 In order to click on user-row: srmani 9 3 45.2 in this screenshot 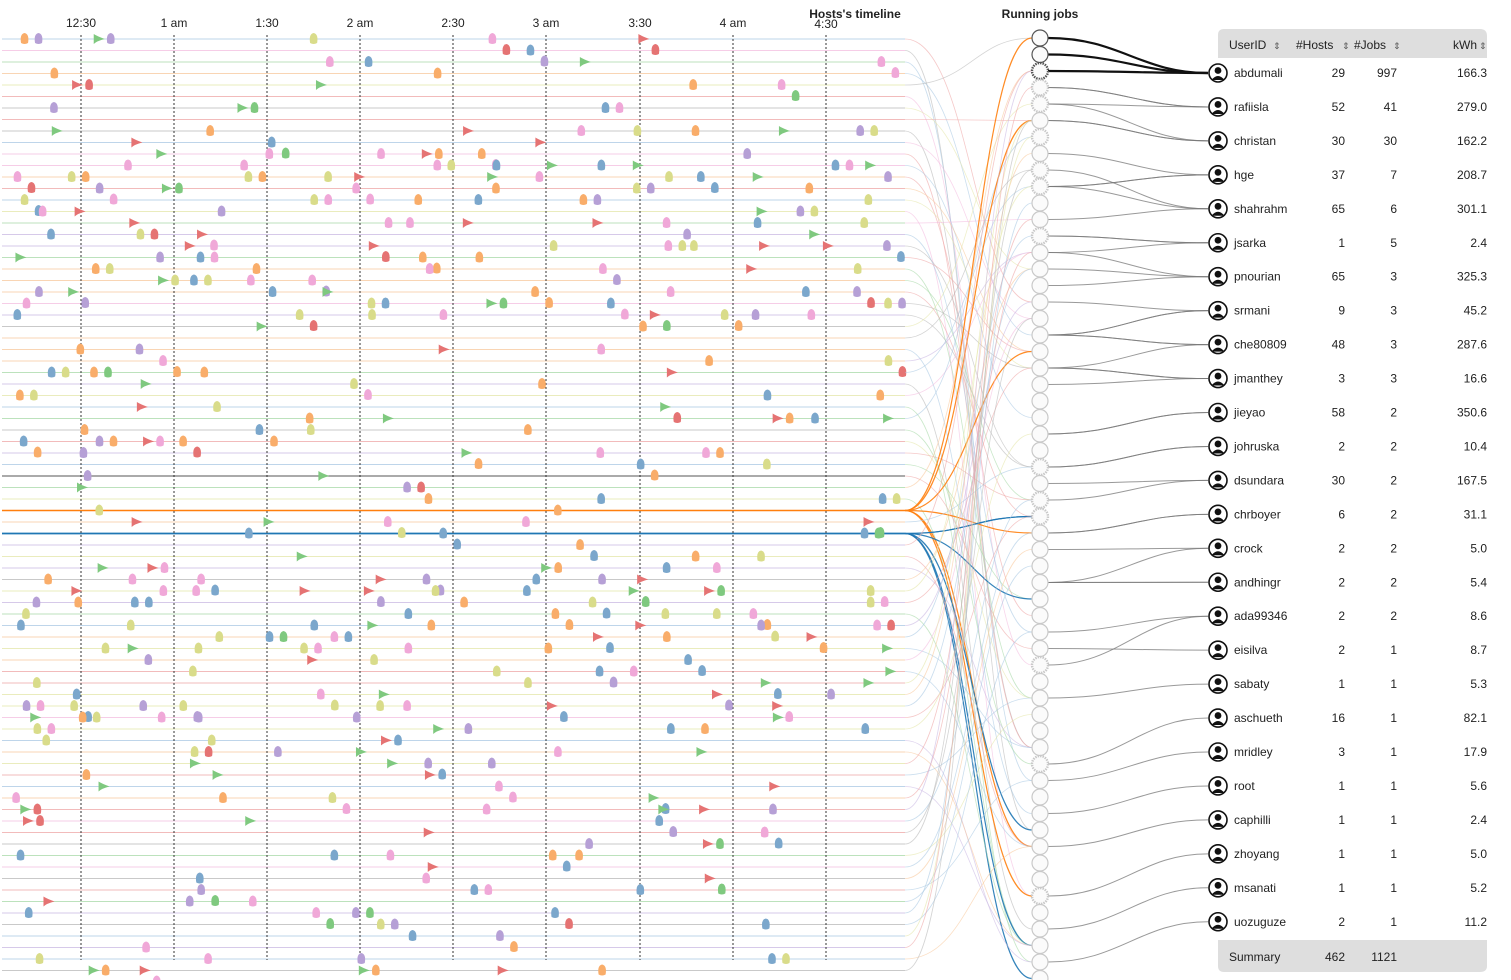, I will do `click(1347, 310)`.